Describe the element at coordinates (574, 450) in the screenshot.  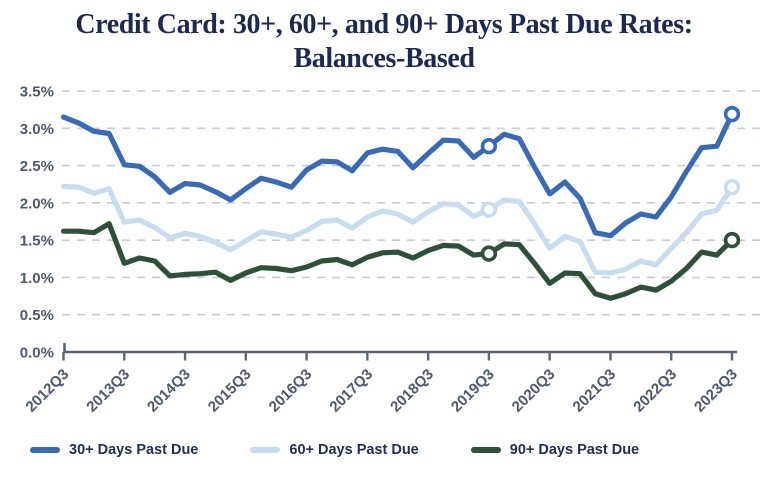
I see `legend-item-90-plus-label: 90+ Days Past Due` at that location.